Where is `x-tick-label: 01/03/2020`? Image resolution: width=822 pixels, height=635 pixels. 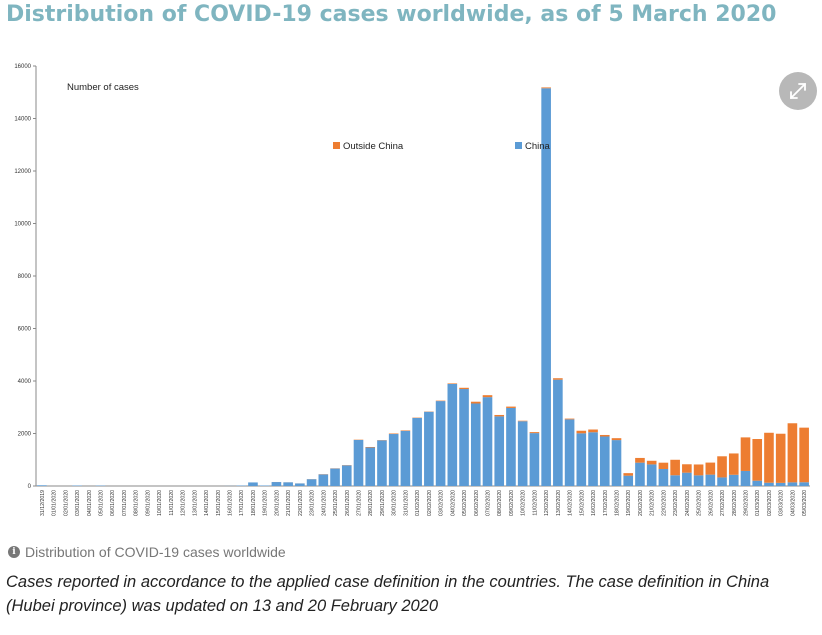 x-tick-label: 01/03/2020 is located at coordinates (758, 503).